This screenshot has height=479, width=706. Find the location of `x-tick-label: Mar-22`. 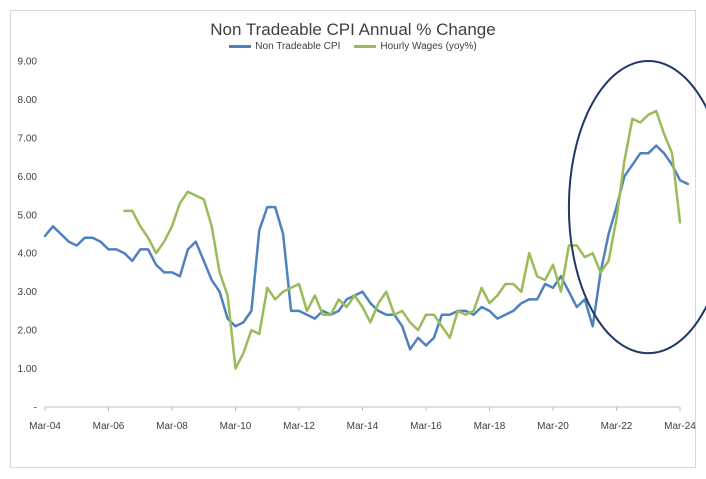

x-tick-label: Mar-22 is located at coordinates (617, 426).